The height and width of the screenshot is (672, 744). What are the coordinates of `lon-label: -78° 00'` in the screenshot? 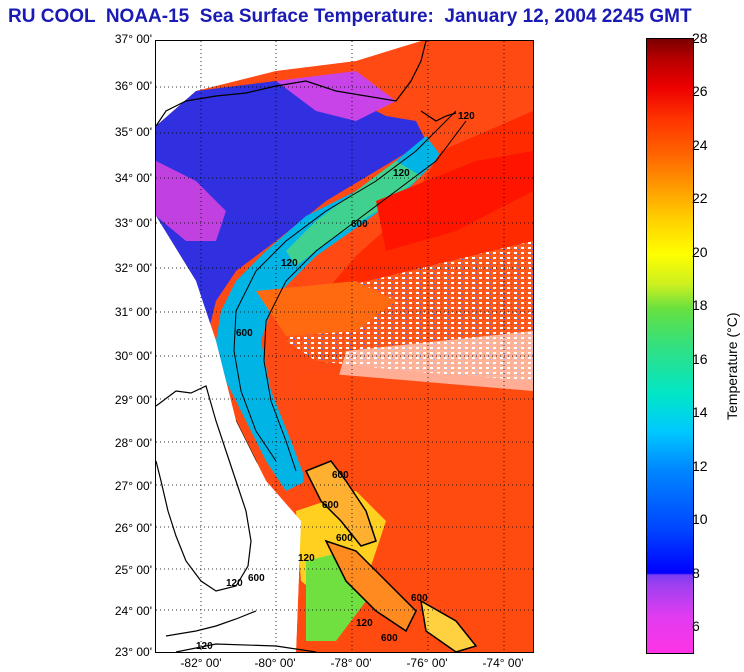 It's located at (351, 663).